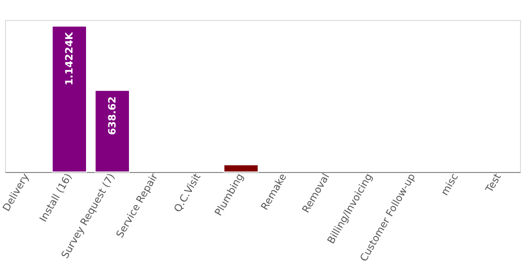 The width and height of the screenshot is (531, 276). What do you see at coordinates (70, 58) in the screenshot?
I see `data-label: 1.14224K` at bounding box center [70, 58].